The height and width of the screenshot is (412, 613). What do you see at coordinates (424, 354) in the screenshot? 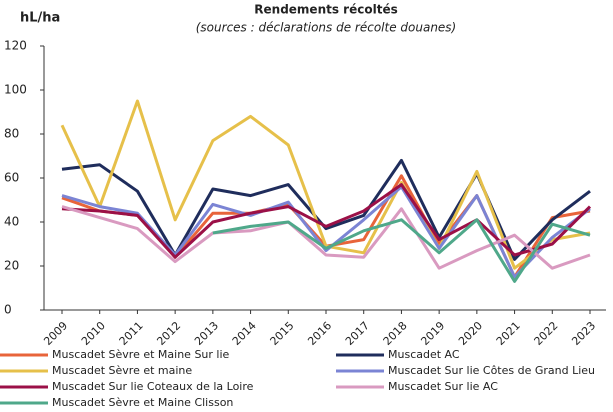
I see `legend-label: Muscadet AC` at bounding box center [424, 354].